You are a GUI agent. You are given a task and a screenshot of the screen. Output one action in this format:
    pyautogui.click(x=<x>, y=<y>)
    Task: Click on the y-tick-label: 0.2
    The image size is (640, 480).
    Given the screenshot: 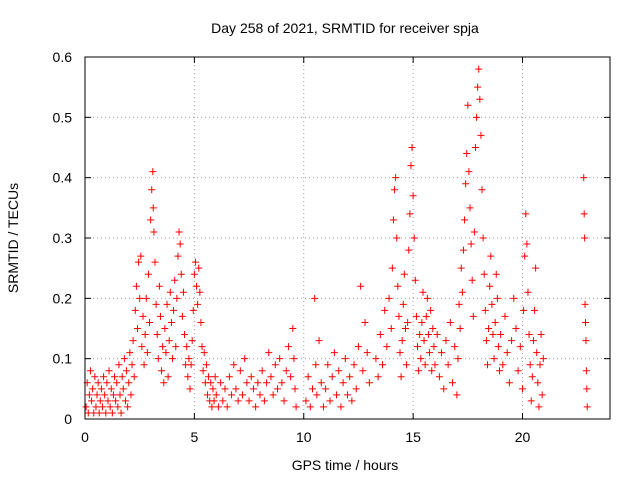 What is the action you would take?
    pyautogui.click(x=63, y=298)
    